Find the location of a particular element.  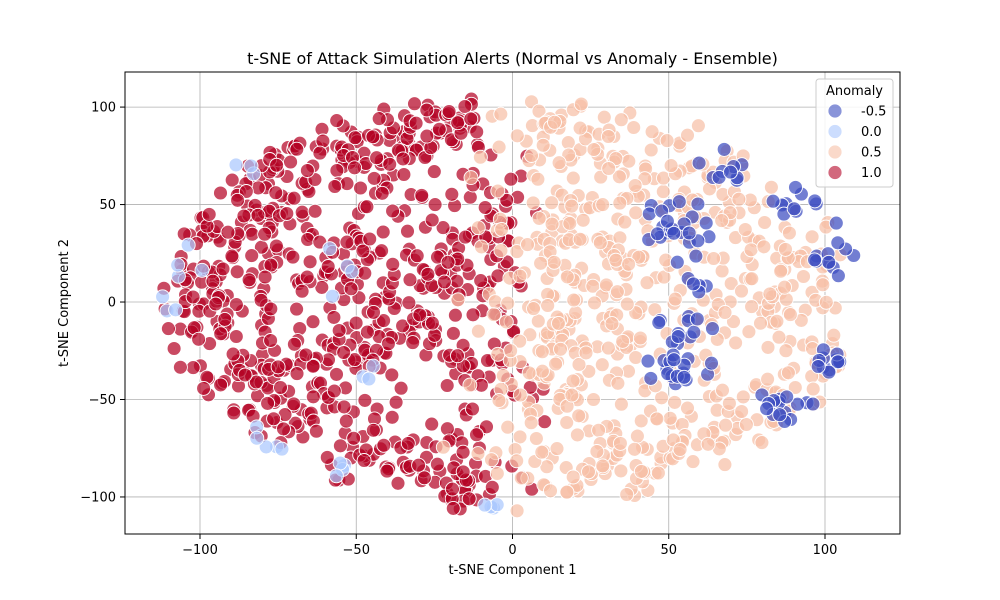

legend-entry-label: -0.5 is located at coordinates (873, 112).